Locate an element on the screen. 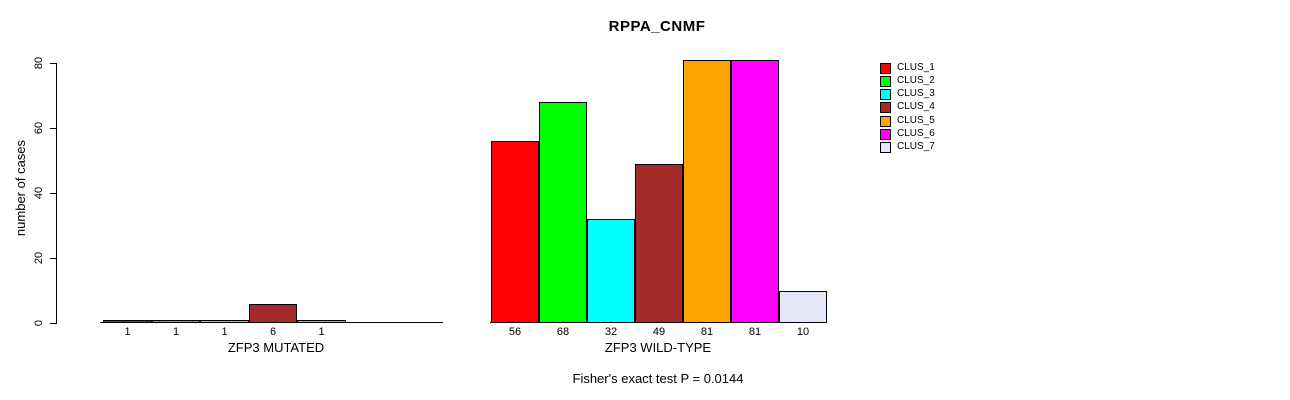 The width and height of the screenshot is (1290, 400). legend-label-clus_5: CLUS_5 is located at coordinates (916, 120).